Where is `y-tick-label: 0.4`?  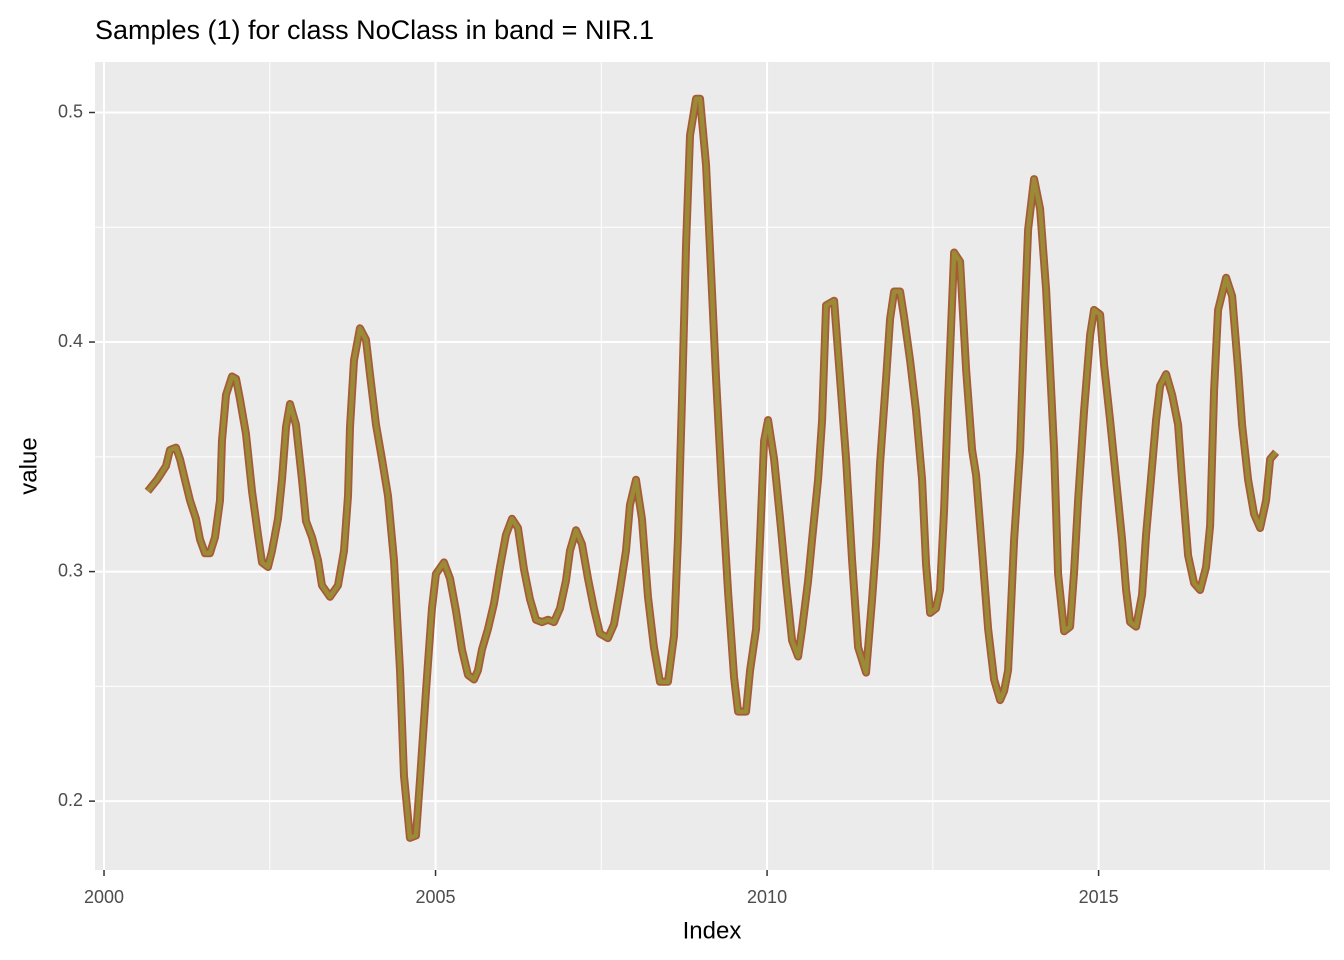 y-tick-label: 0.4 is located at coordinates (70, 341).